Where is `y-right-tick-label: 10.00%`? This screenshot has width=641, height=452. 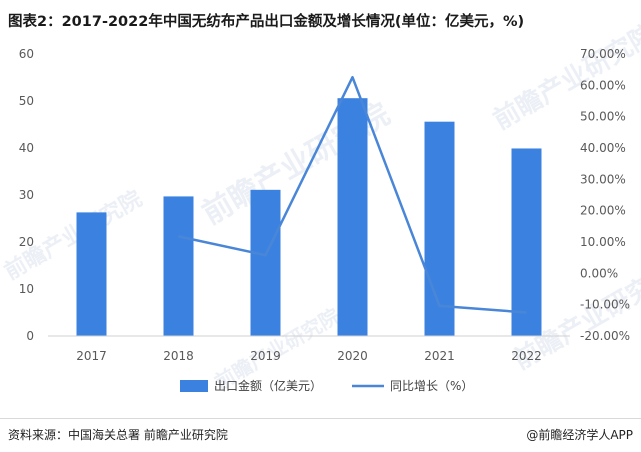 y-right-tick-label: 10.00% is located at coordinates (603, 242).